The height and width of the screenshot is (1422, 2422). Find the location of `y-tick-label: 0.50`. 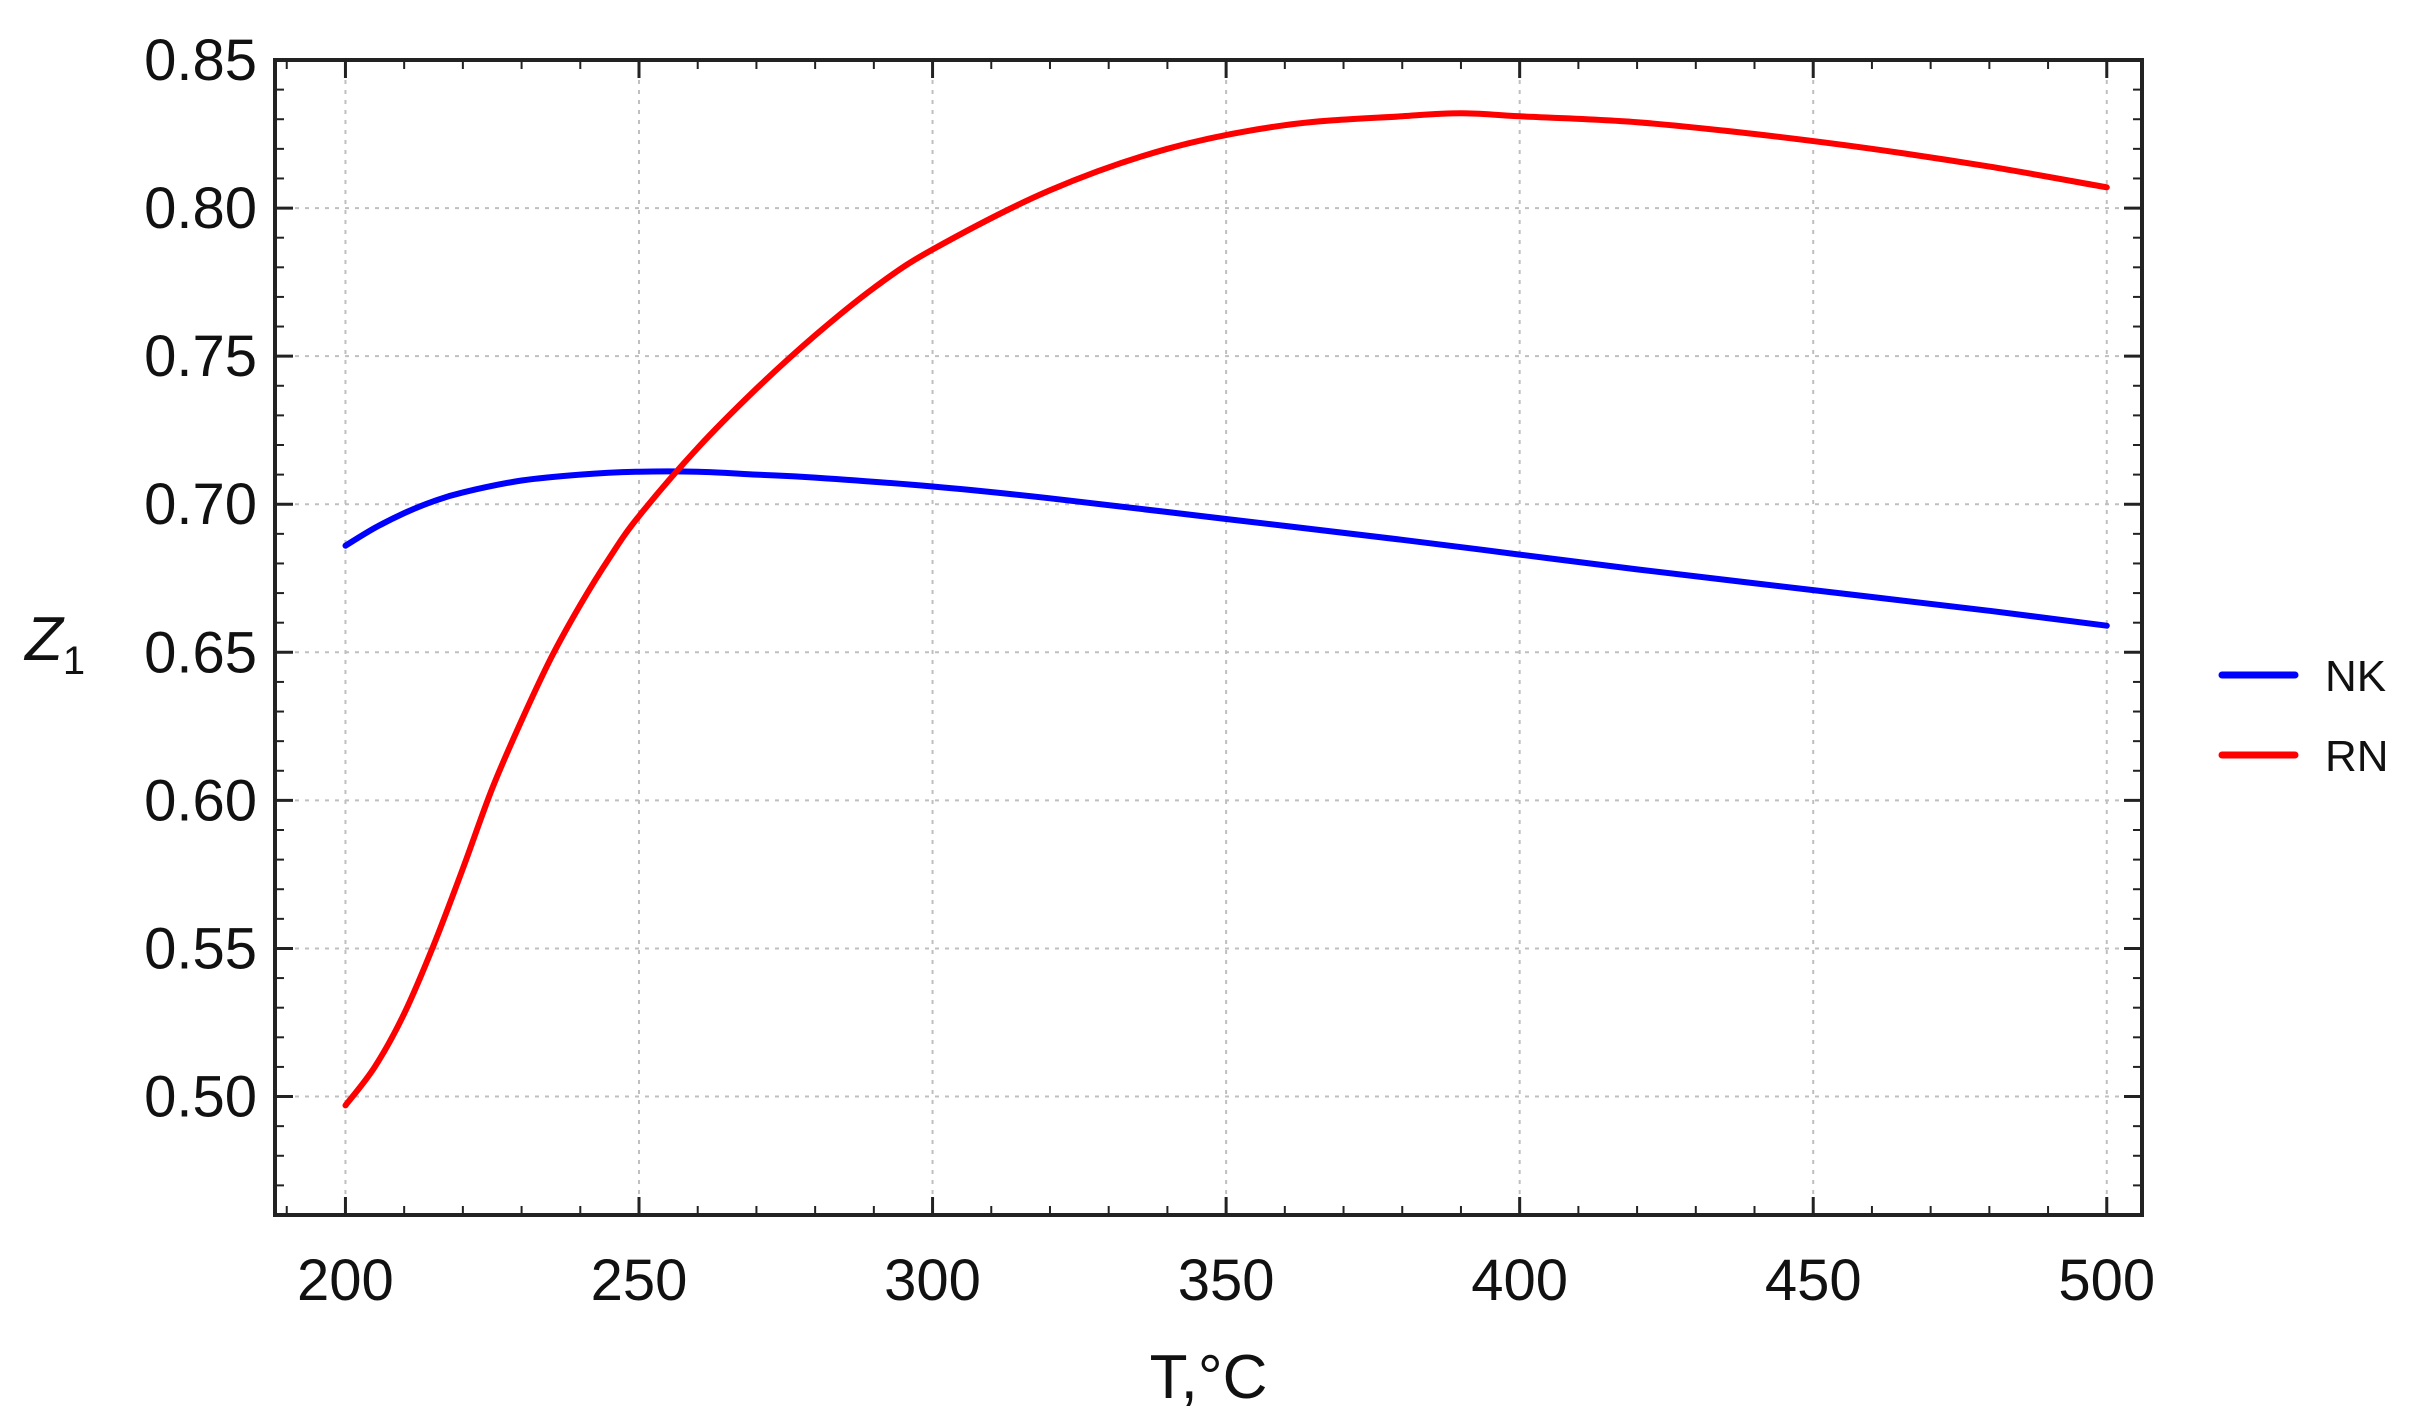

y-tick-label: 0.50 is located at coordinates (200, 1097).